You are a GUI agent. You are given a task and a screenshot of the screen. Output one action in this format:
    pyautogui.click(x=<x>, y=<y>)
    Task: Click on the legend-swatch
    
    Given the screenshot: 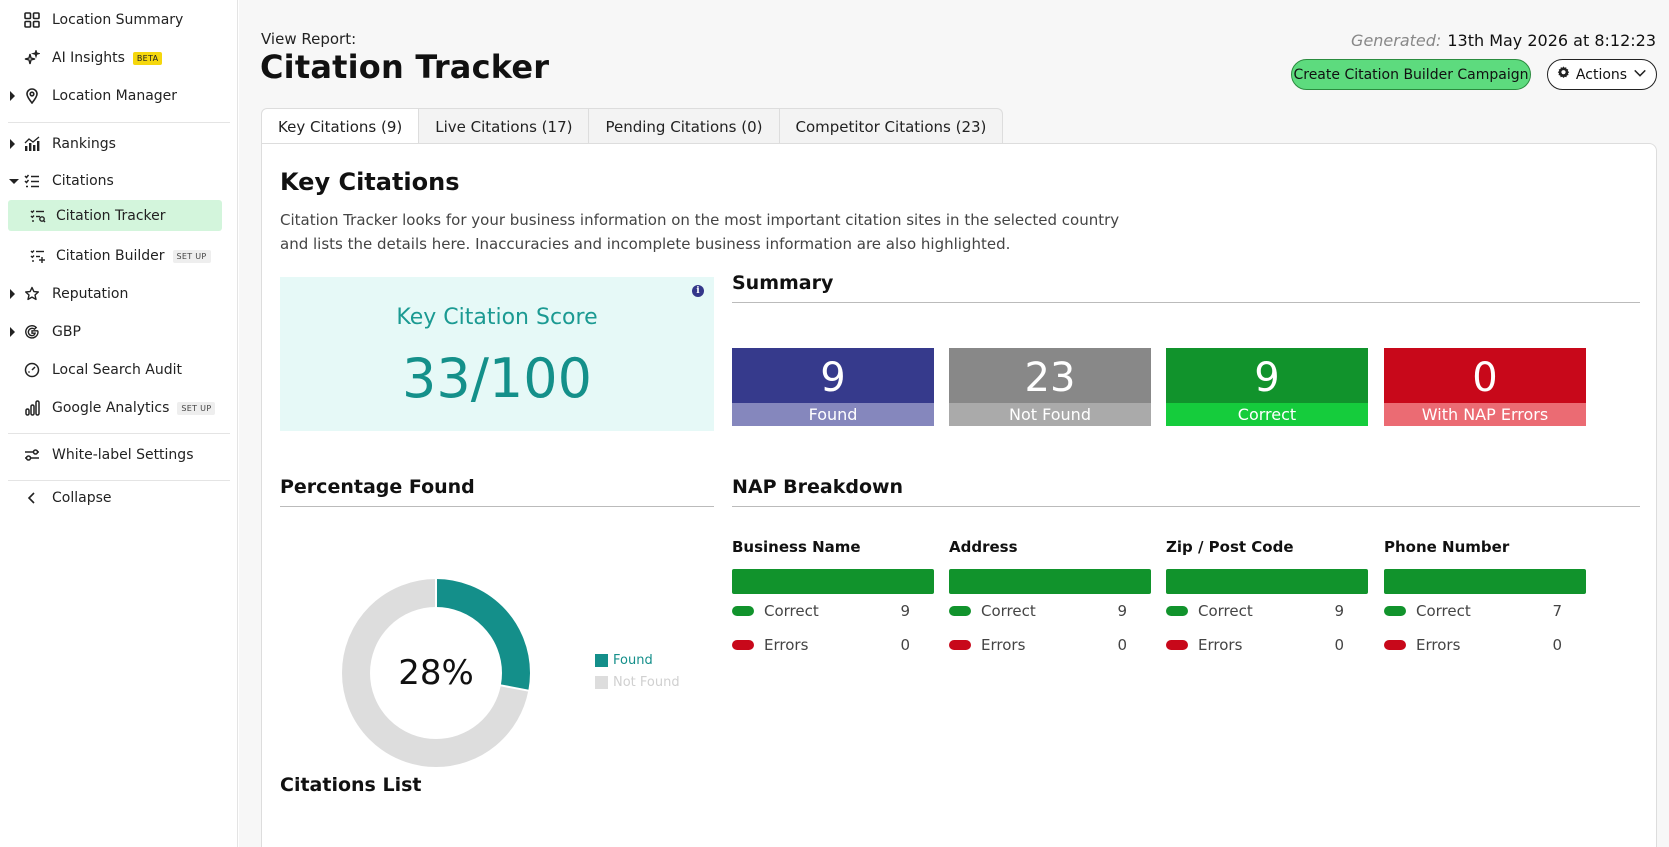 What is the action you would take?
    pyautogui.click(x=601, y=682)
    